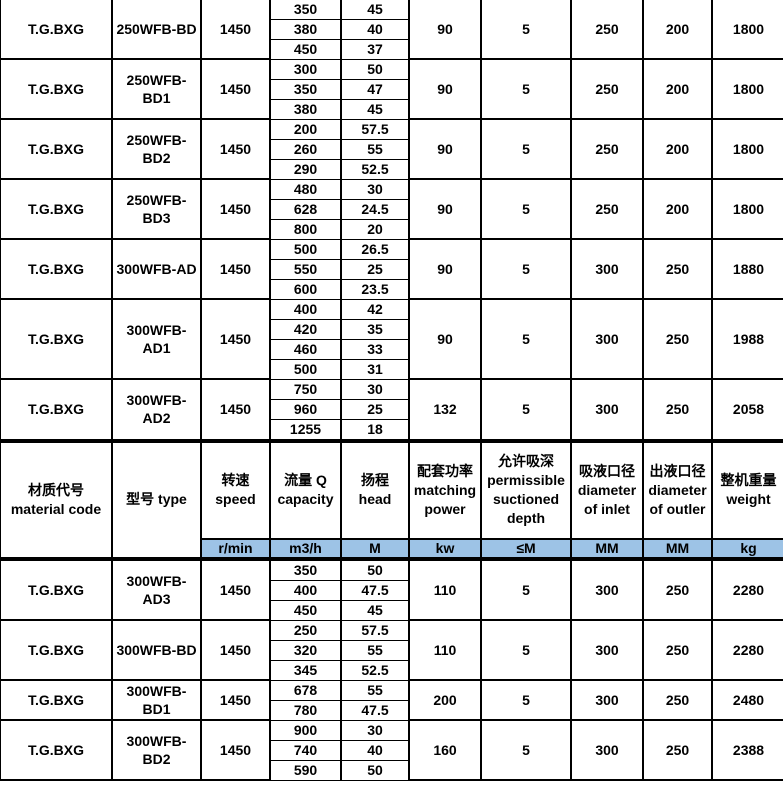  What do you see at coordinates (156, 339) in the screenshot?
I see `type-cell: 300WFB-AD1` at bounding box center [156, 339].